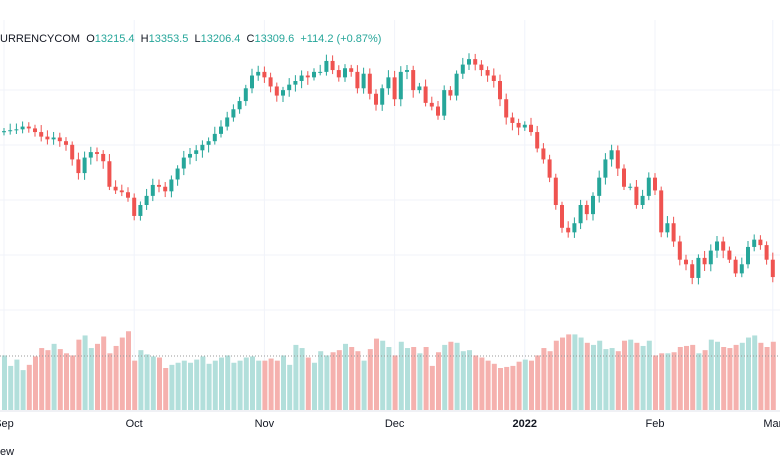  I want to click on close-value: 13309.6, so click(274, 39).